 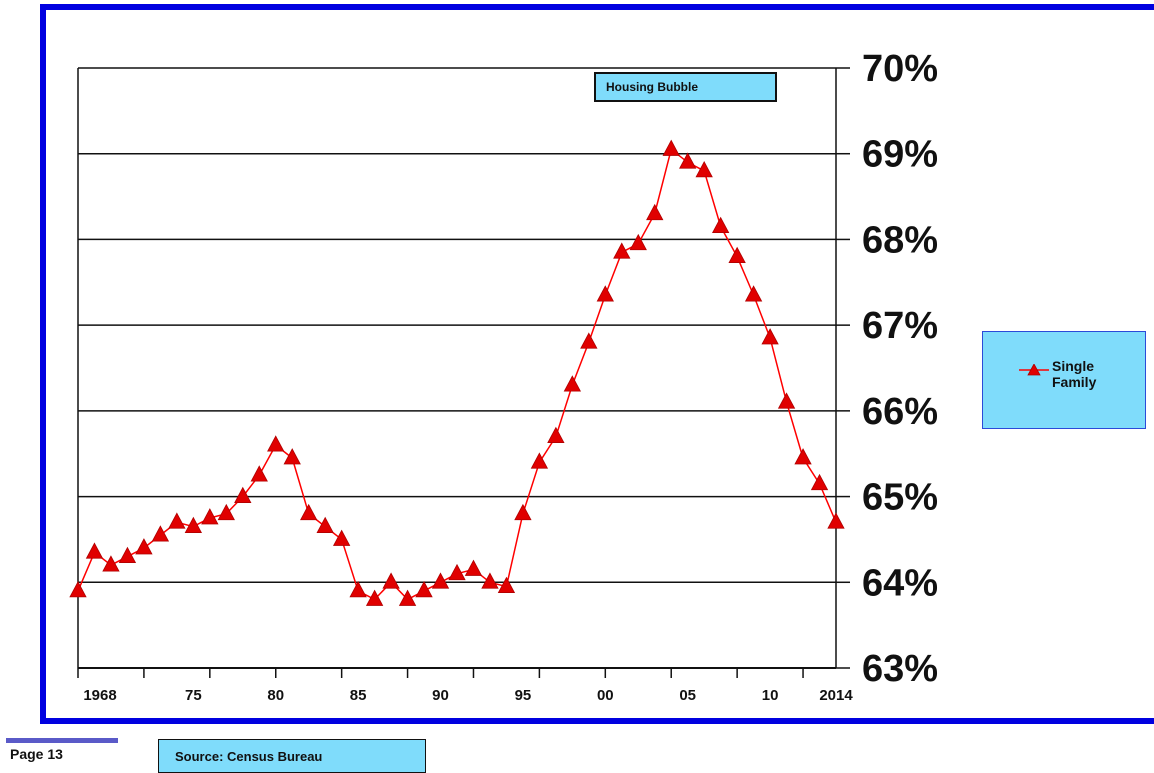 I want to click on x-tick-label: 10, so click(x=770, y=695).